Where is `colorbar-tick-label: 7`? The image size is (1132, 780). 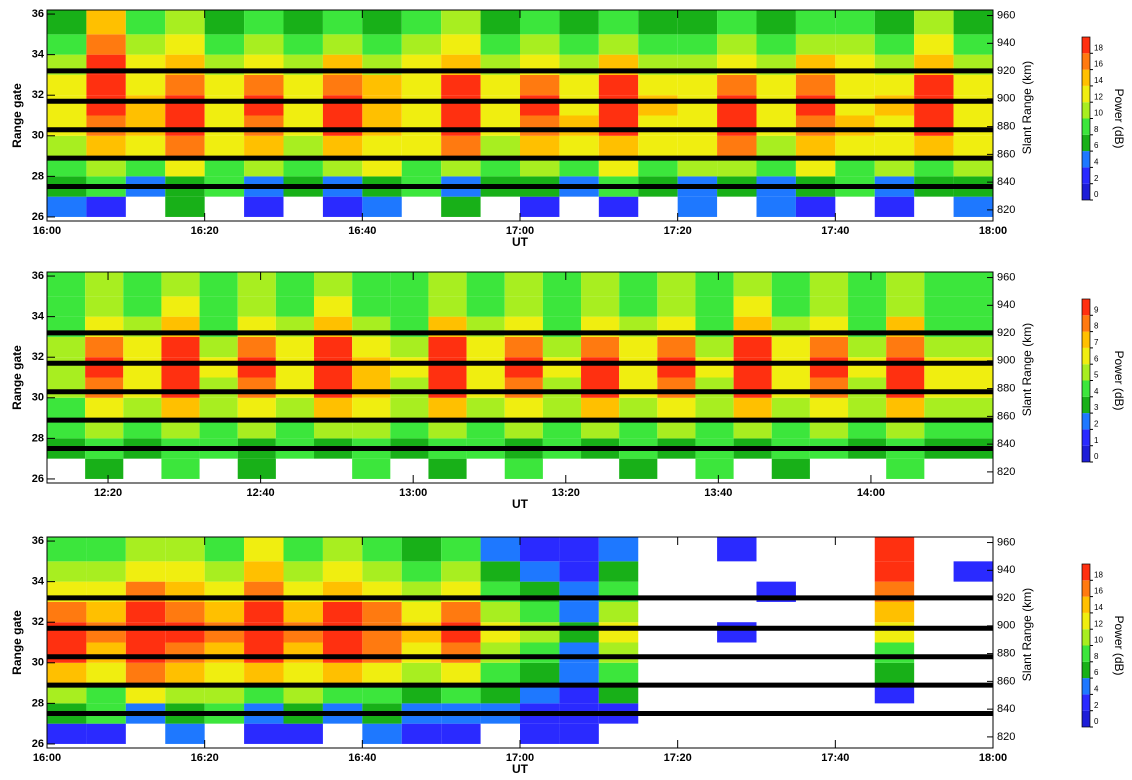
colorbar-tick-label: 7 is located at coordinates (1096, 342).